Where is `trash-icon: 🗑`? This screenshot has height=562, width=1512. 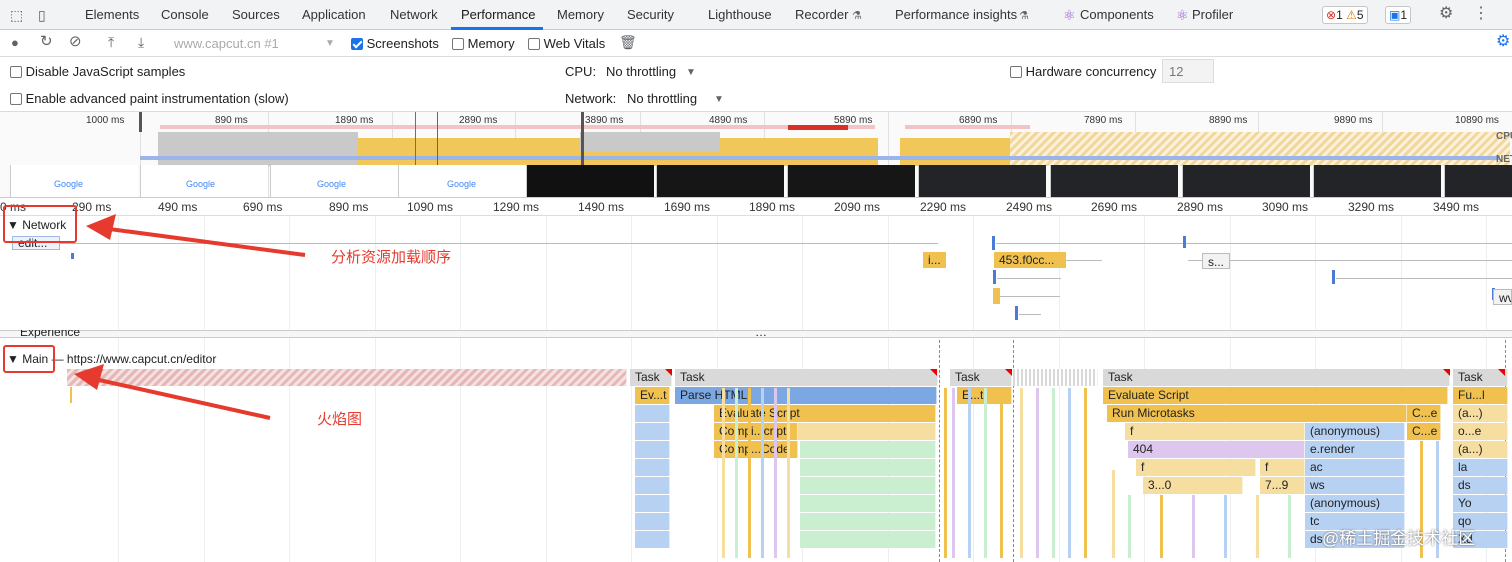
trash-icon: 🗑 is located at coordinates (628, 42).